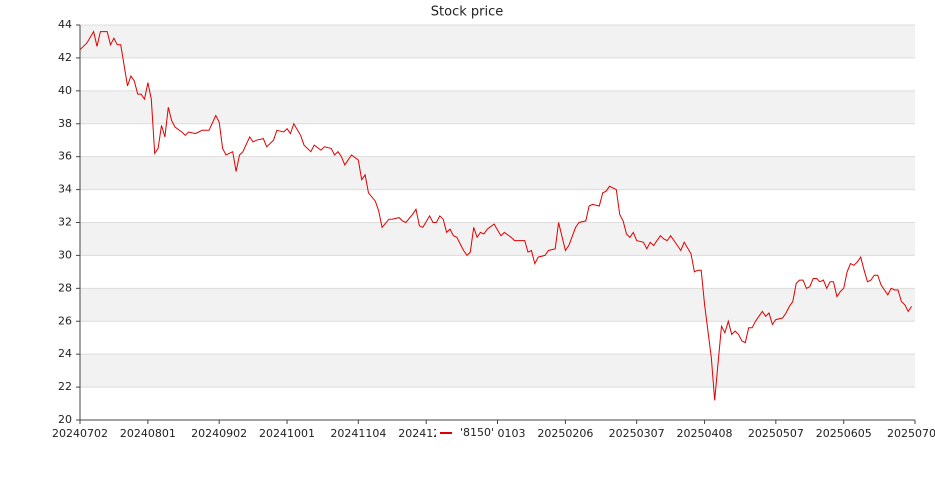  What do you see at coordinates (911, 433) in the screenshot?
I see `x-tick-label: 20250704` at bounding box center [911, 433].